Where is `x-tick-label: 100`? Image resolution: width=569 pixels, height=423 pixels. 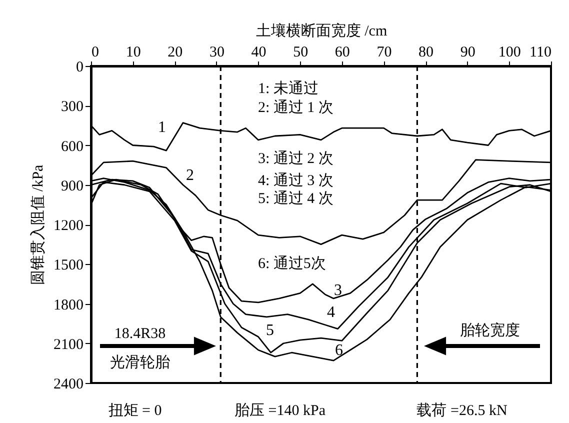
x-tick-label: 100 is located at coordinates (509, 52).